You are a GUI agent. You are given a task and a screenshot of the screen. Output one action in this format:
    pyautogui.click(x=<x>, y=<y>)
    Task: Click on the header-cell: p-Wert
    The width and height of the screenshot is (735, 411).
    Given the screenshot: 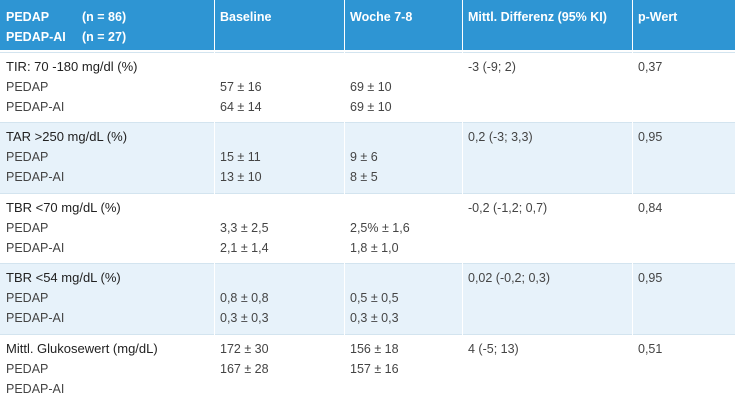 What is the action you would take?
    pyautogui.click(x=658, y=17)
    